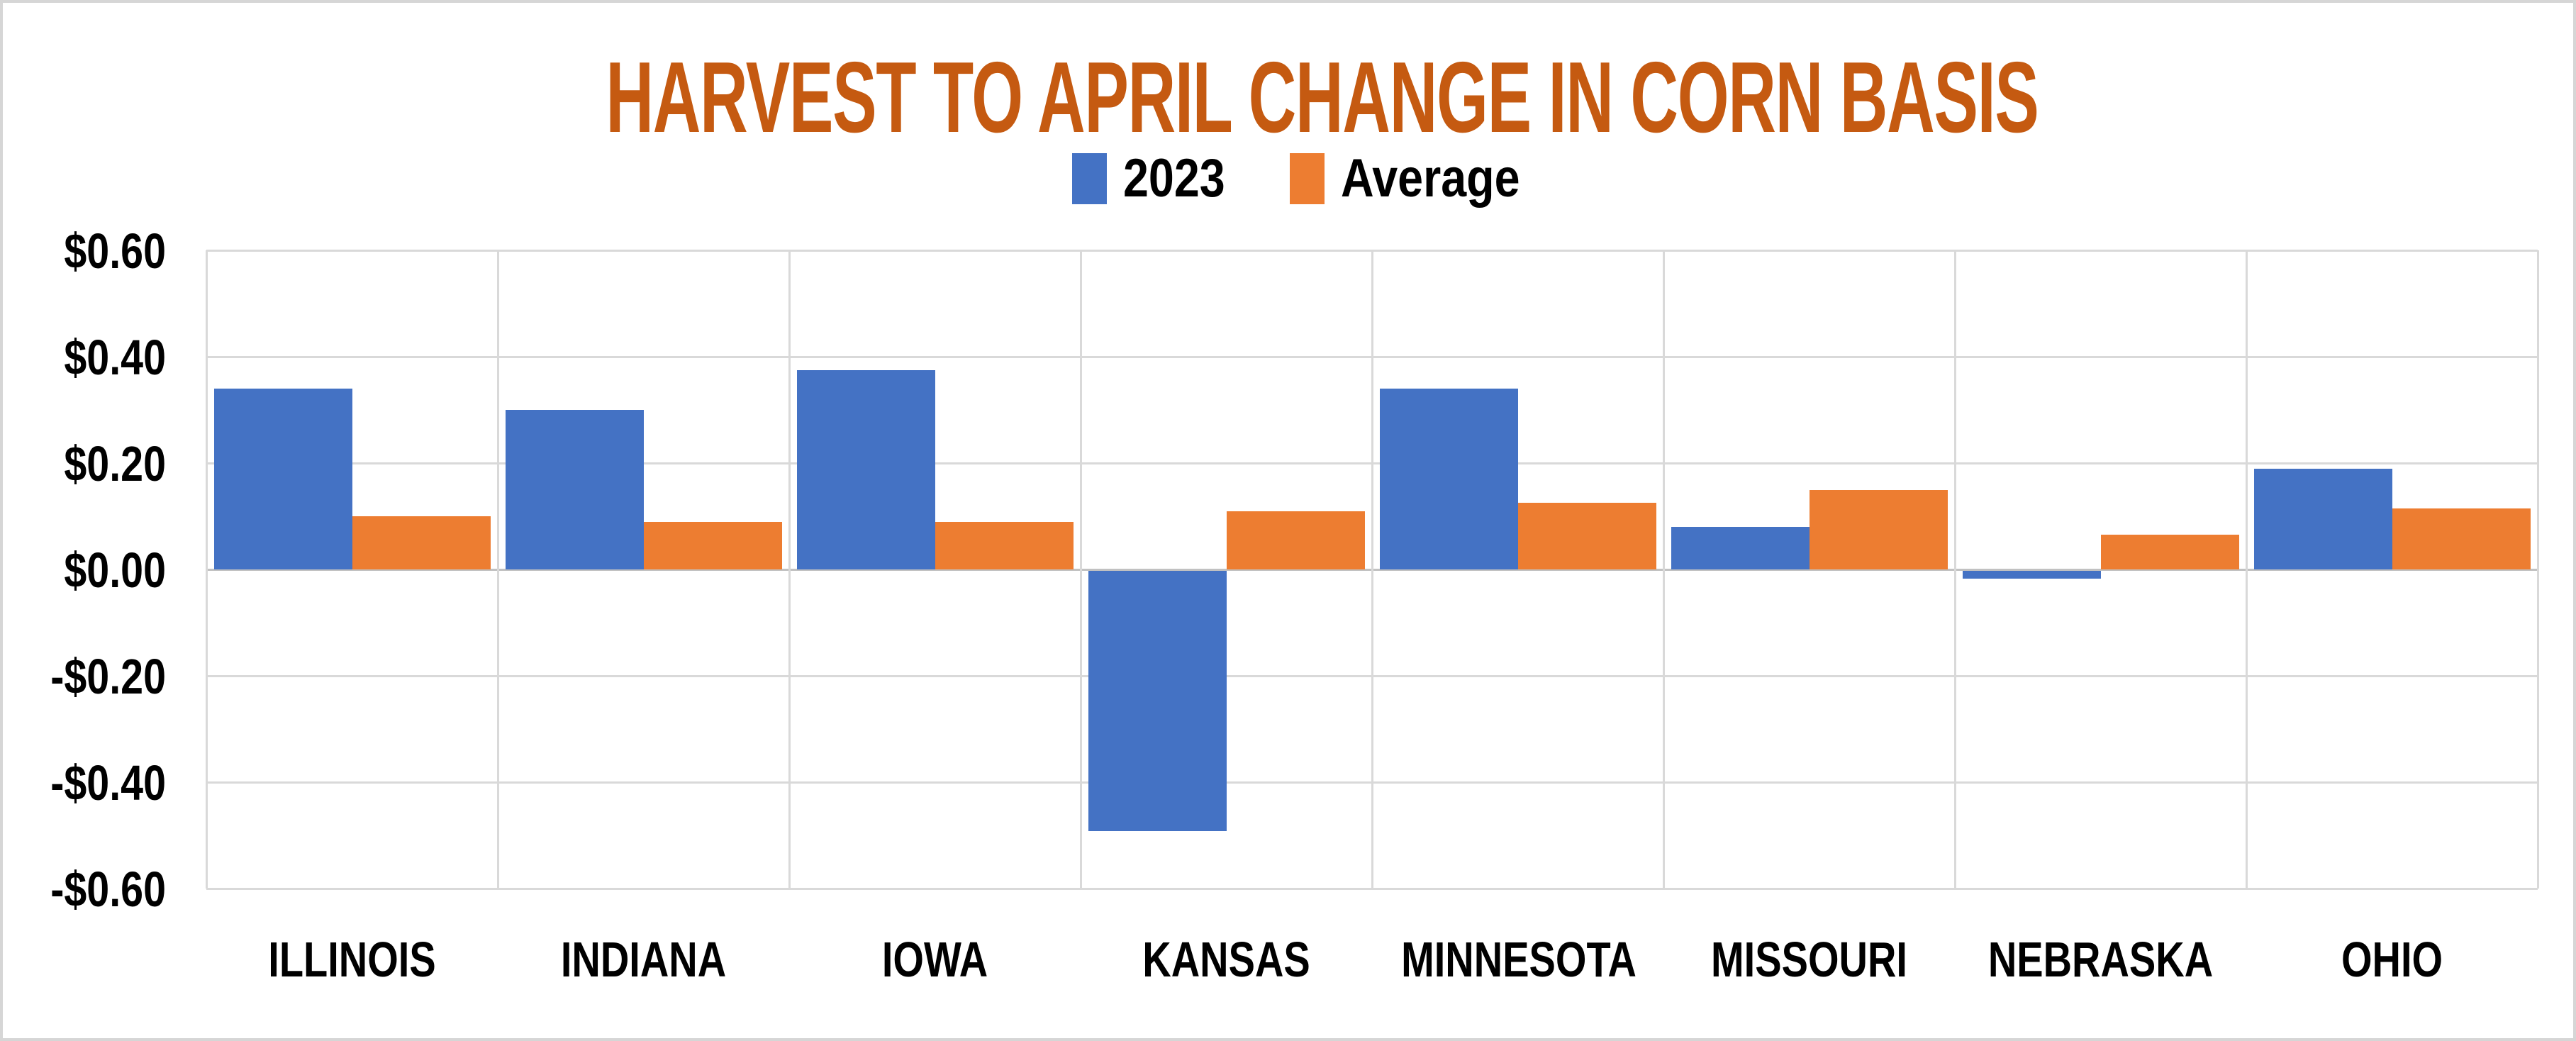 The image size is (2576, 1041). I want to click on gridline-horizontal, so click(1372, 888).